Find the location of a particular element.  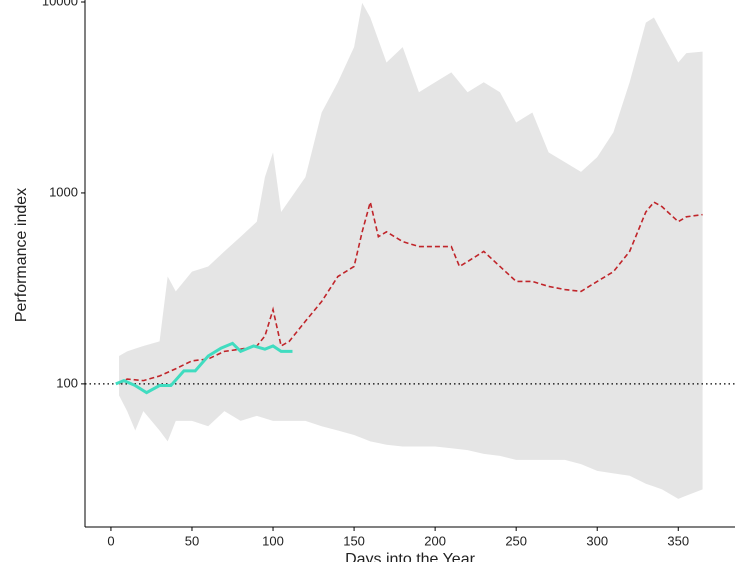

x-axis-title: Days into the Year is located at coordinates (410, 556).